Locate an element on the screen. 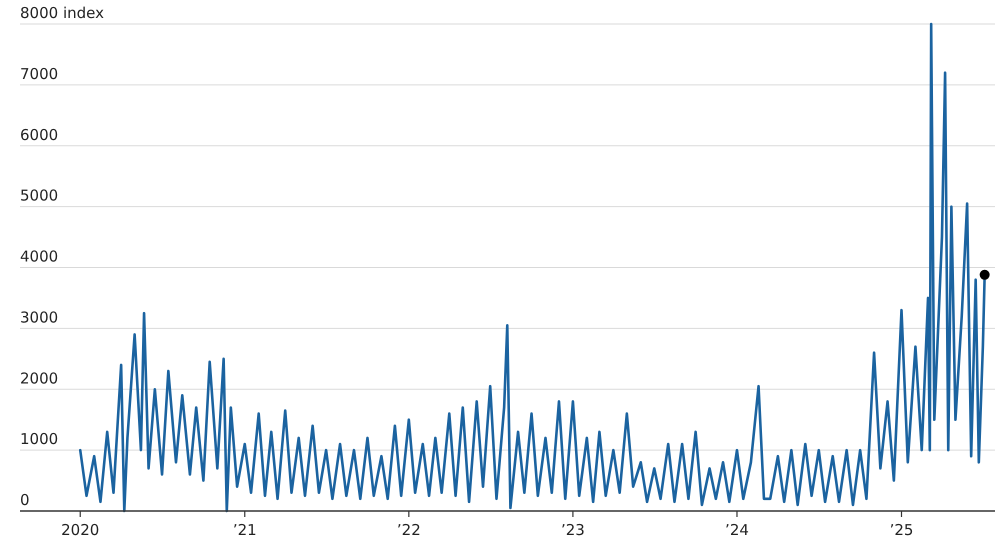  x-tick-label: 2020 is located at coordinates (80, 530).